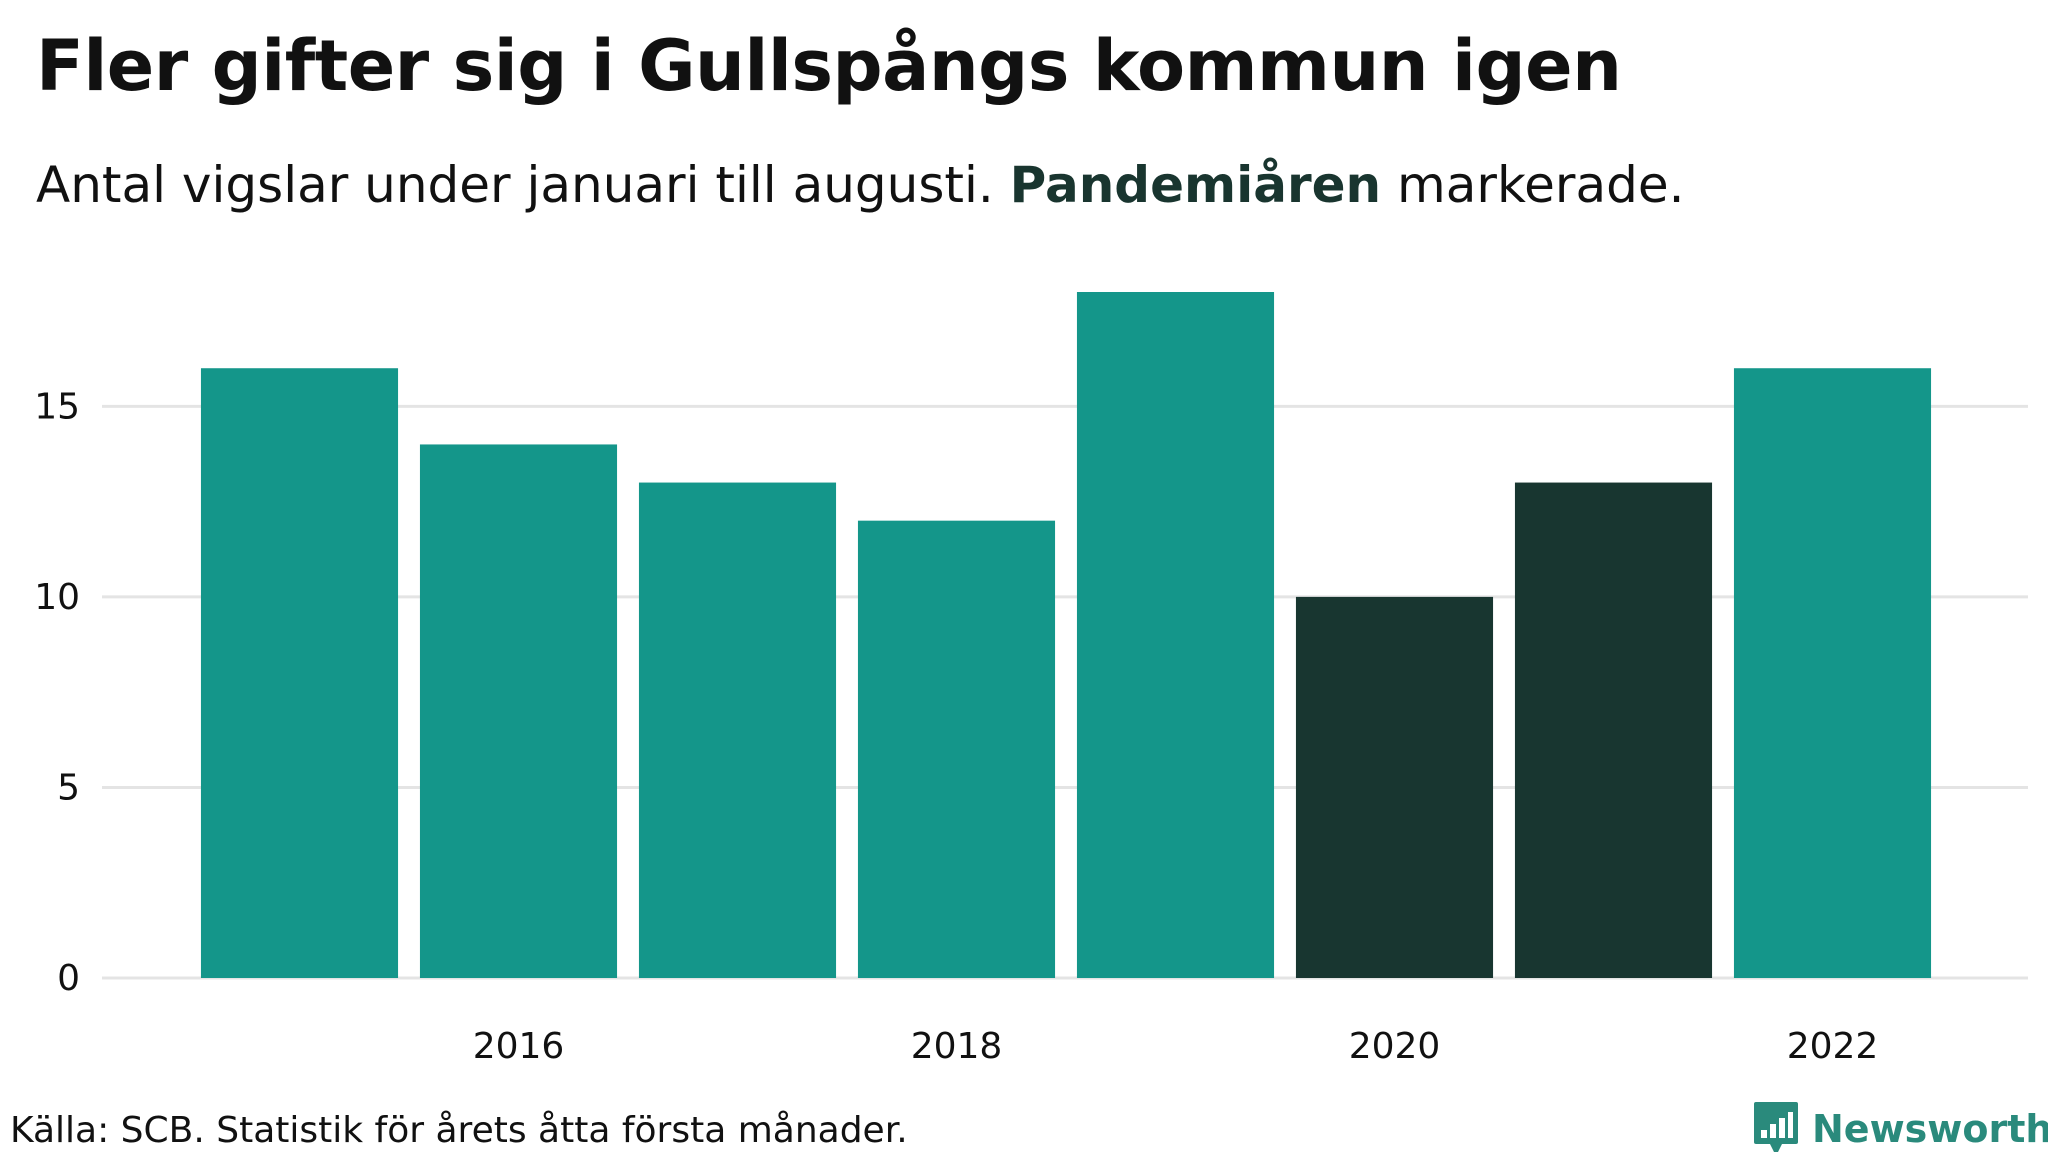 The width and height of the screenshot is (2048, 1152). I want to click on x-axis-ticks: 2016 2018 2020 2022, so click(1176, 1046).